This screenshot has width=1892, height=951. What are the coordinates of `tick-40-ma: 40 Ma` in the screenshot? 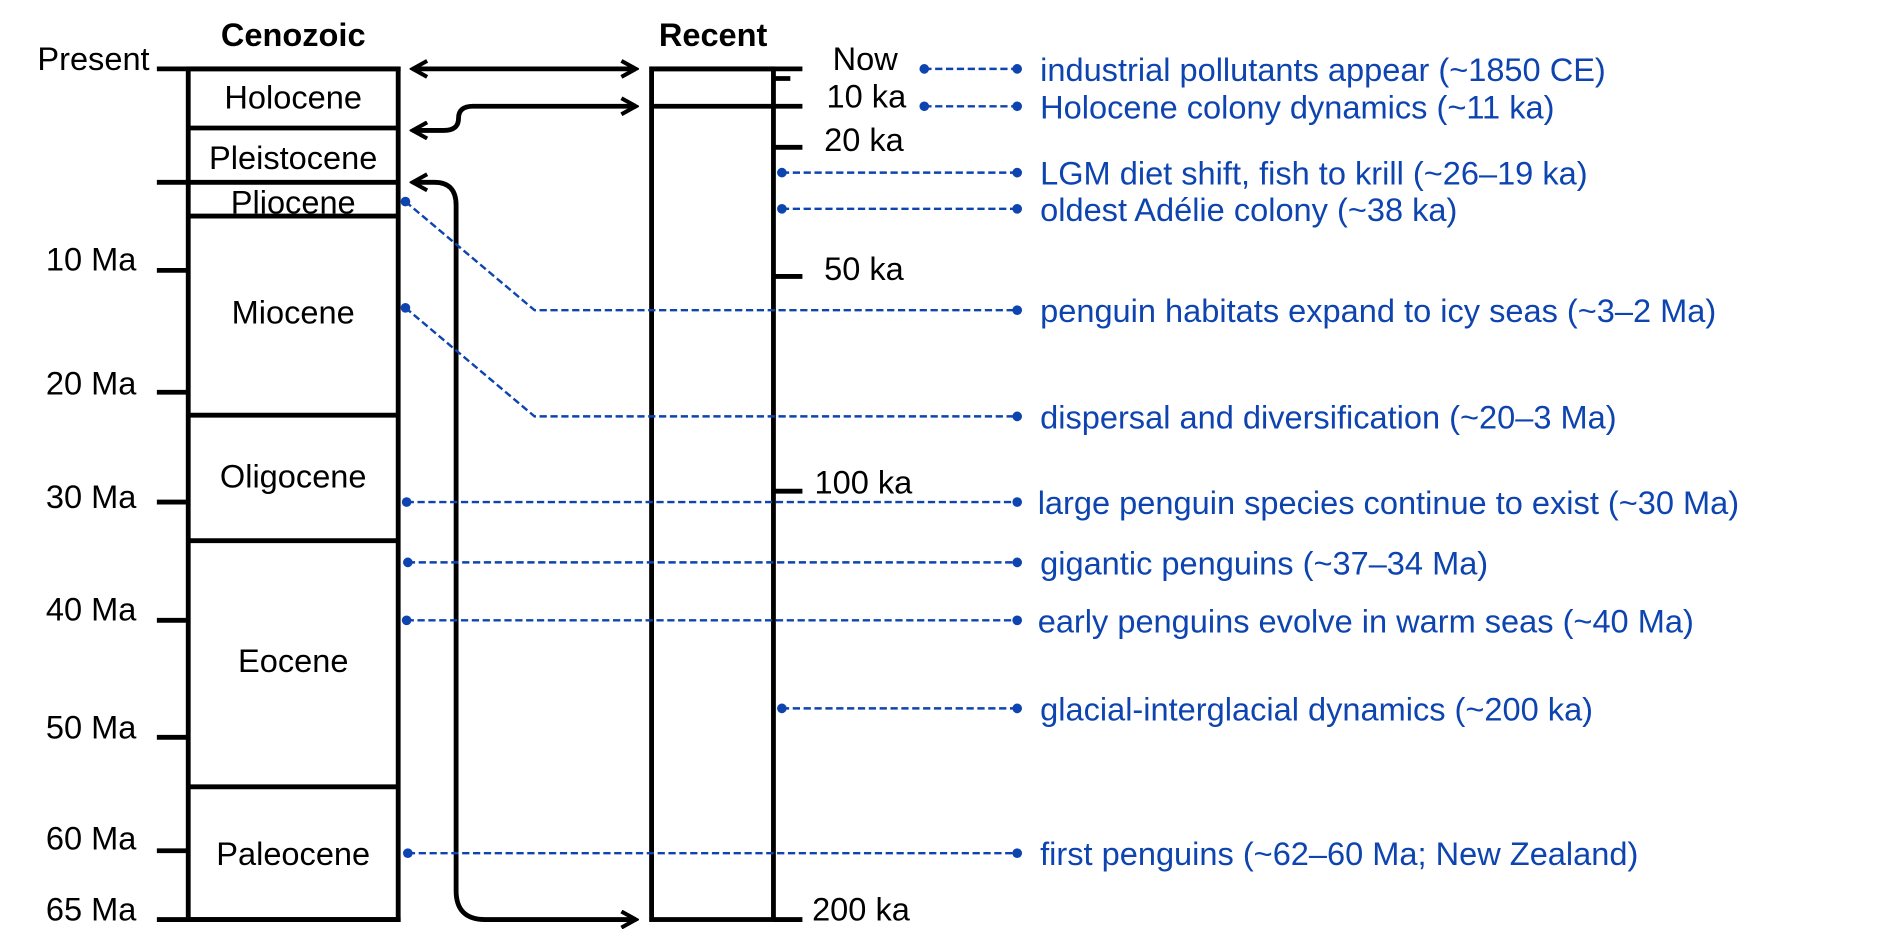 It's located at (91, 609).